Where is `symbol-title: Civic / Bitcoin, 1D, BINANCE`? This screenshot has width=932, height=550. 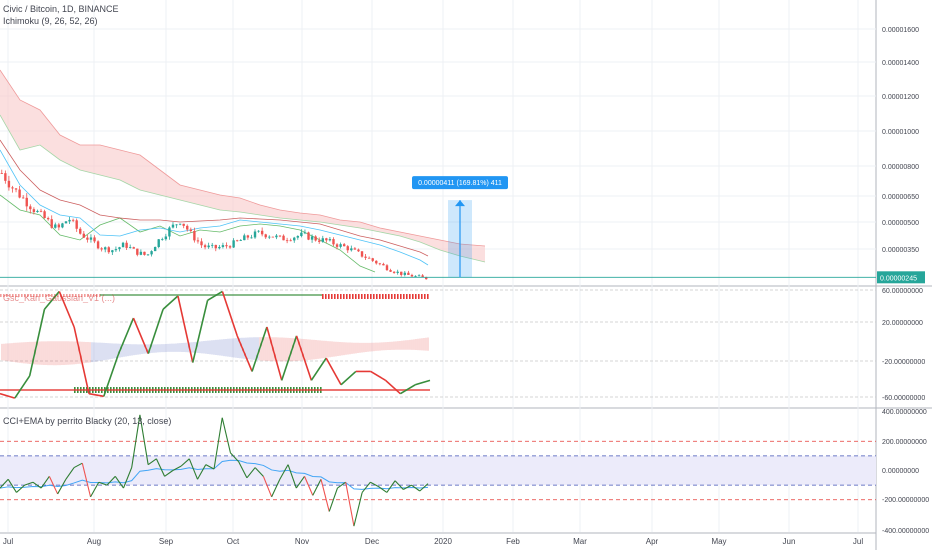
symbol-title: Civic / Bitcoin, 1D, BINANCE is located at coordinates (61, 9).